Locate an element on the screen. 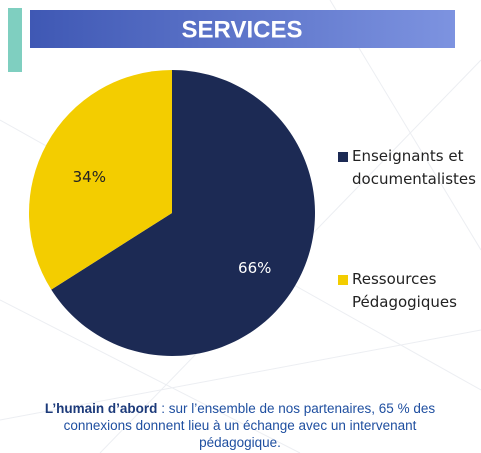 The image size is (481, 453). title: SERVICES is located at coordinates (242, 29).